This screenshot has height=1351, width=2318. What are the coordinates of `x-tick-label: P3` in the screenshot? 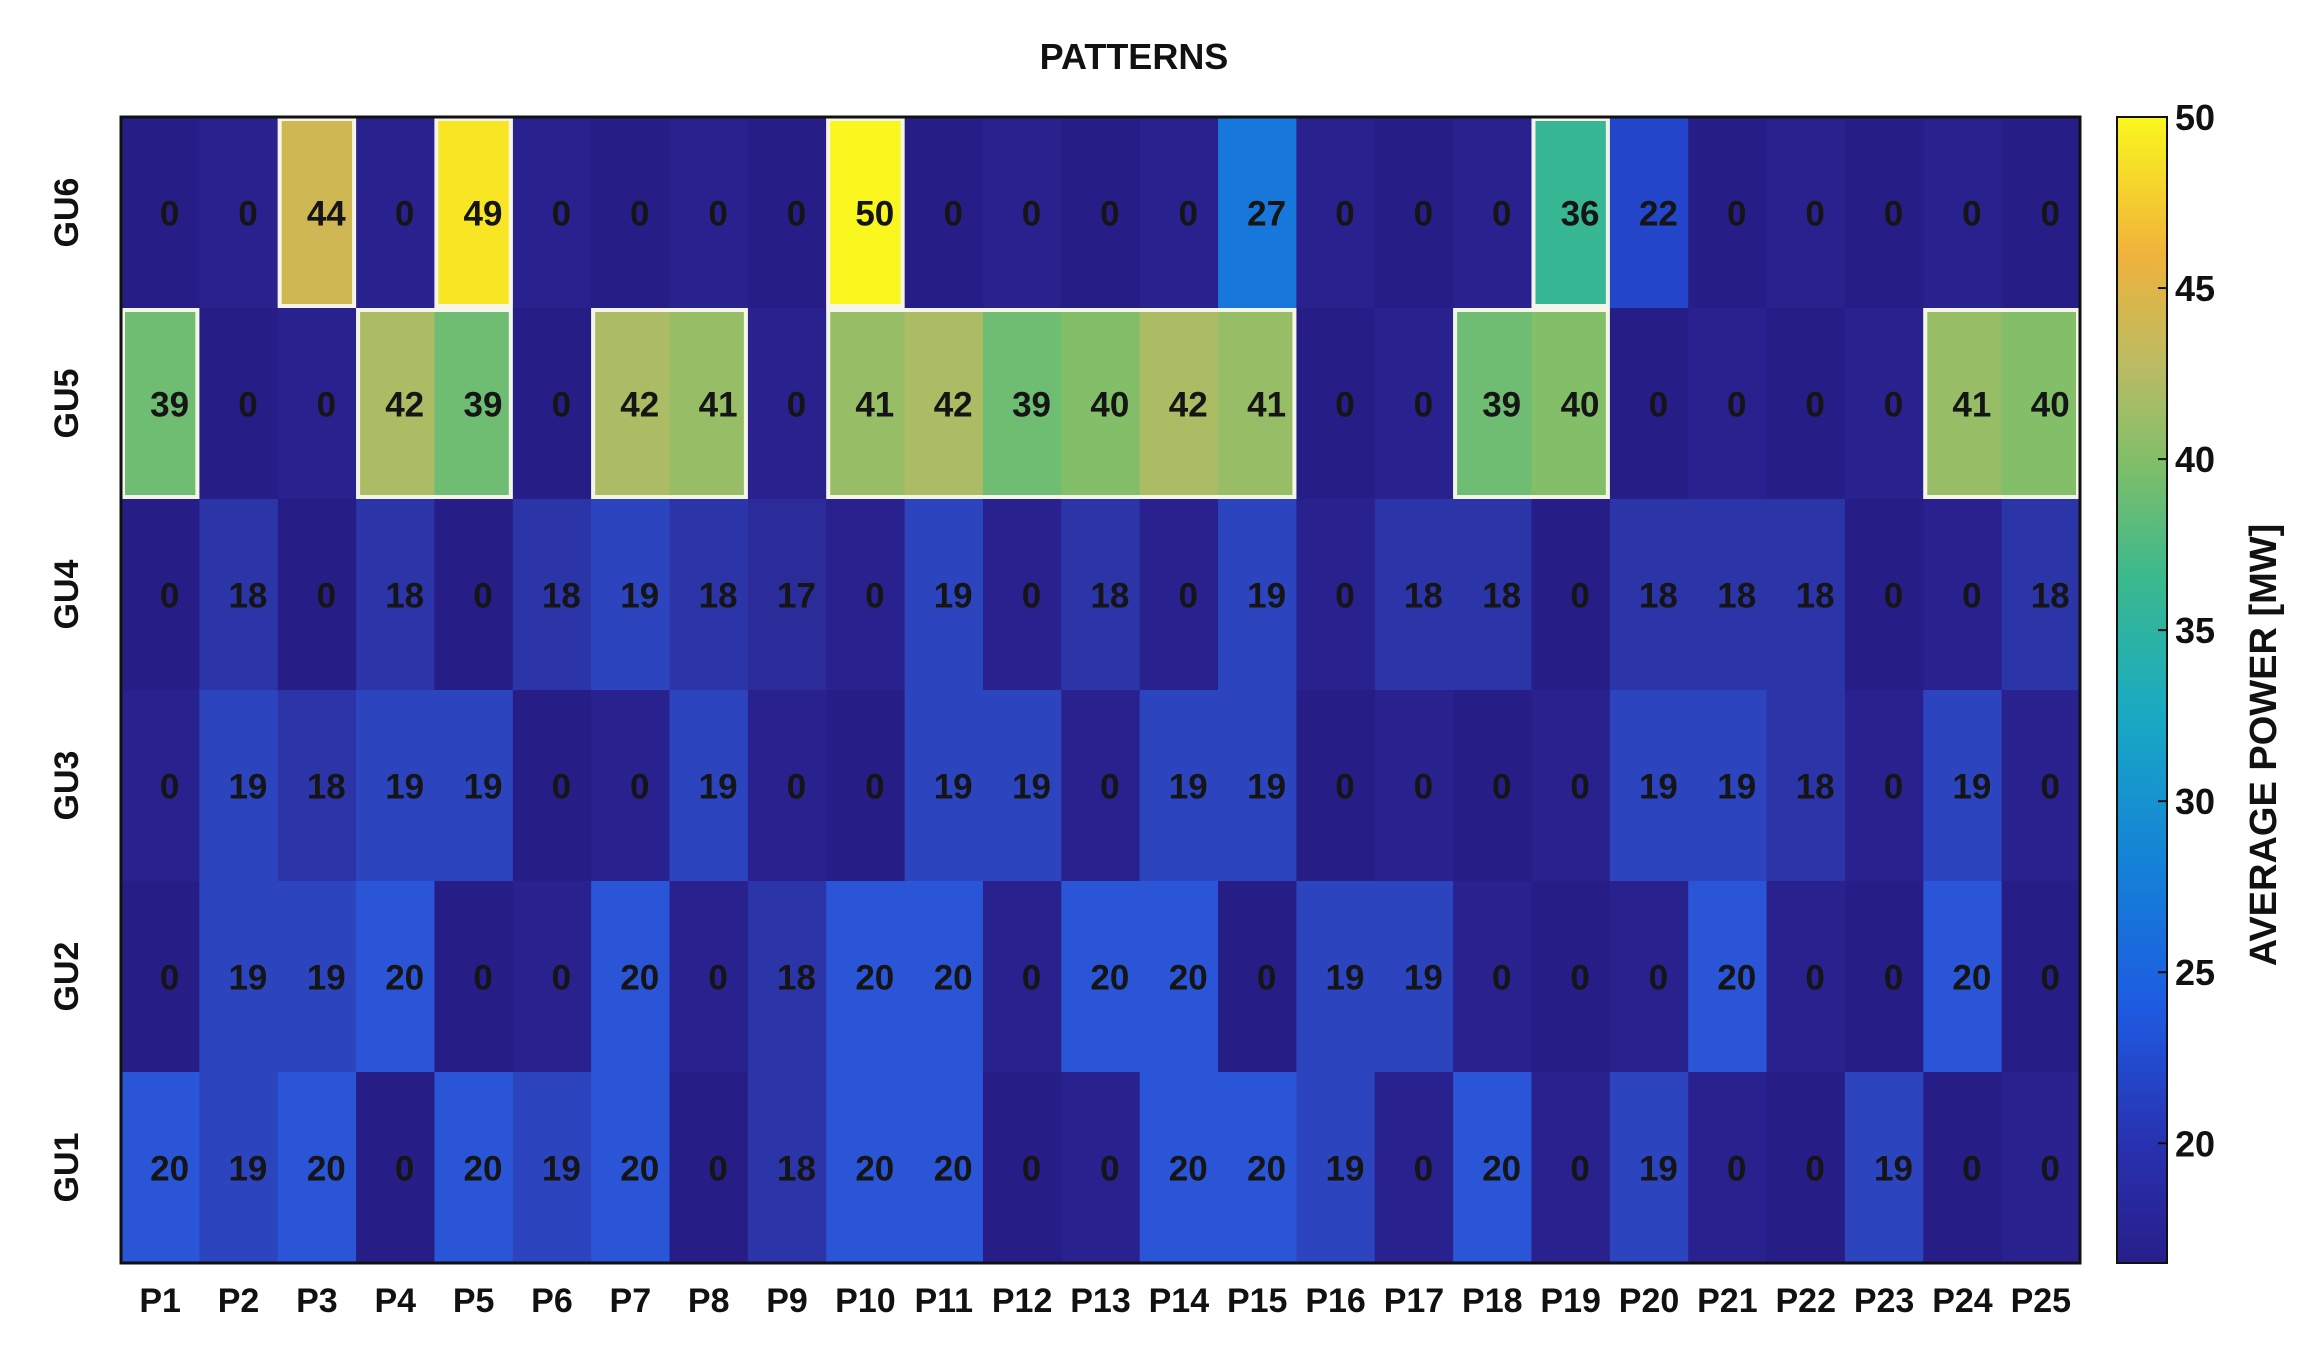 It's located at (317, 1301).